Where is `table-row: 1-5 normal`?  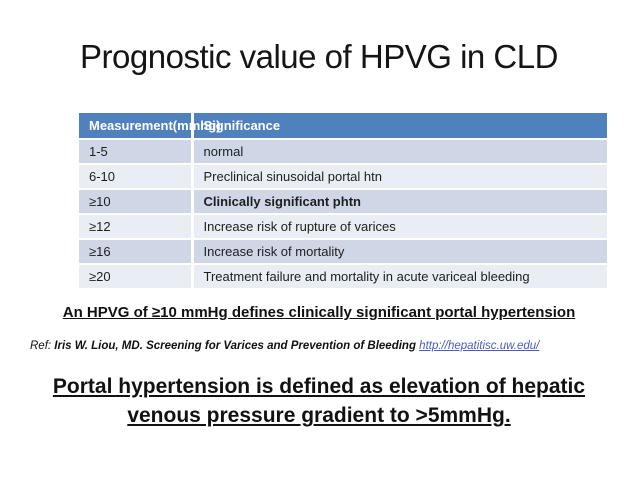 table-row: 1-5 normal is located at coordinates (343, 152).